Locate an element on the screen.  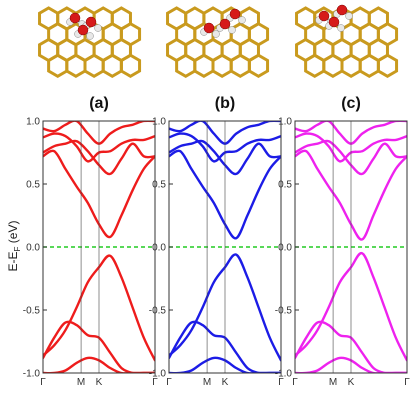
panel-label: (a) is located at coordinates (99, 103).